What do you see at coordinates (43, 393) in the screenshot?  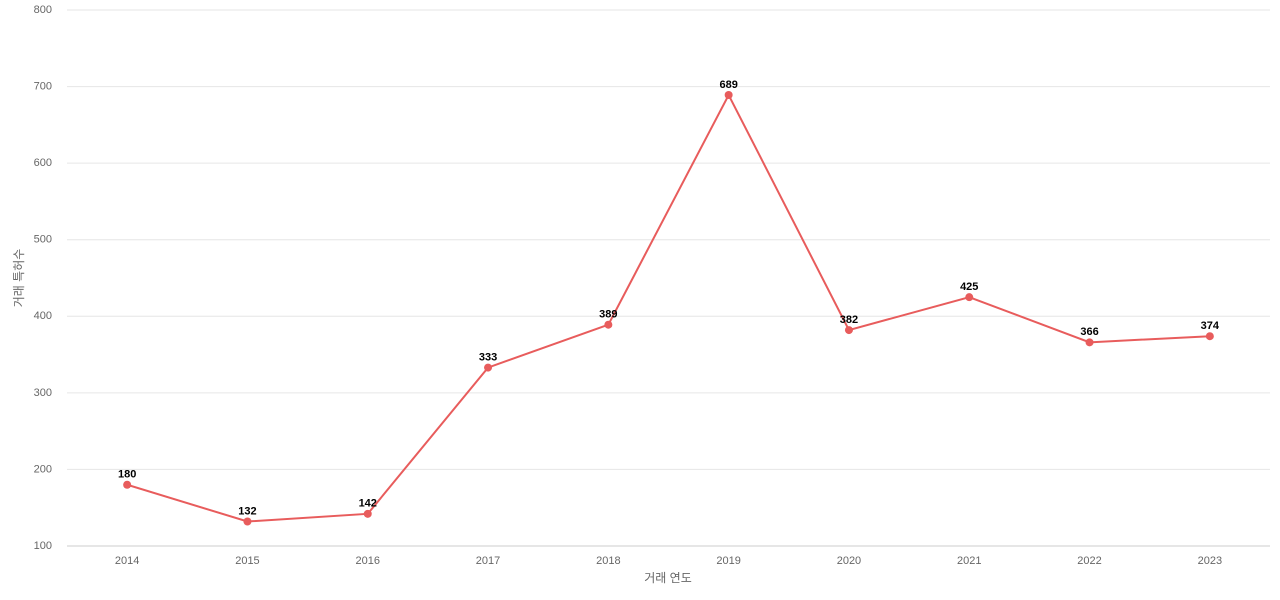 I see `y-tick-label: 300` at bounding box center [43, 393].